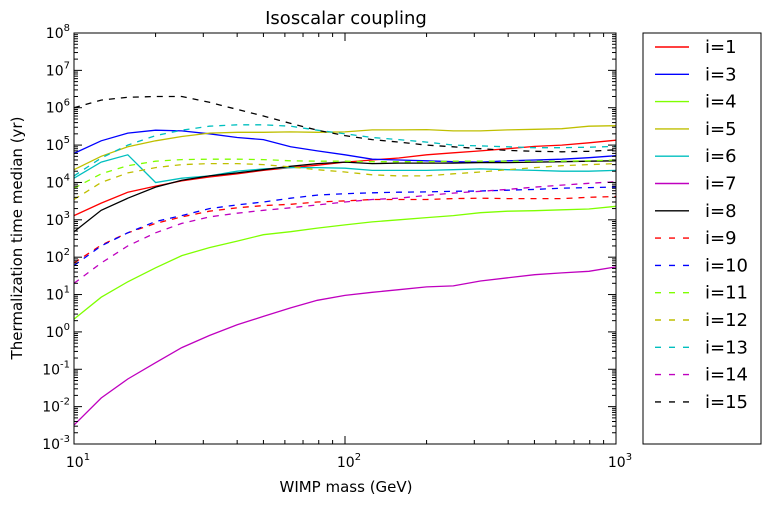 The height and width of the screenshot is (506, 770). Describe the element at coordinates (349, 461) in the screenshot. I see `x-tick-label: 10²` at that location.